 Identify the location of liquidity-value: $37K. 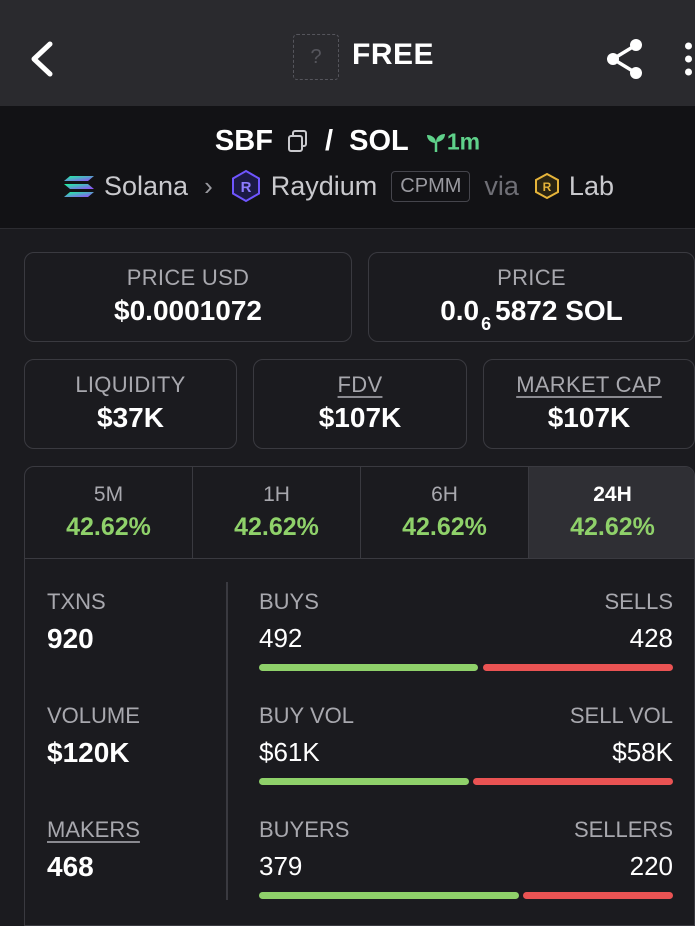
(130, 417).